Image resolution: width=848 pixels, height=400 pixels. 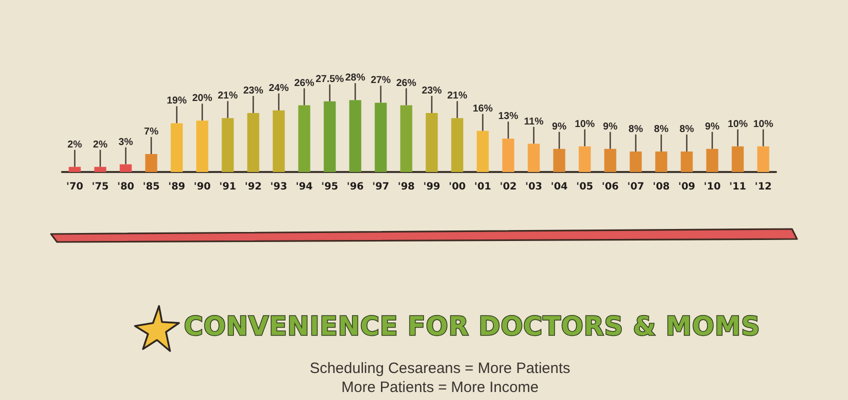 I want to click on data-label: 13%, so click(x=508, y=116).